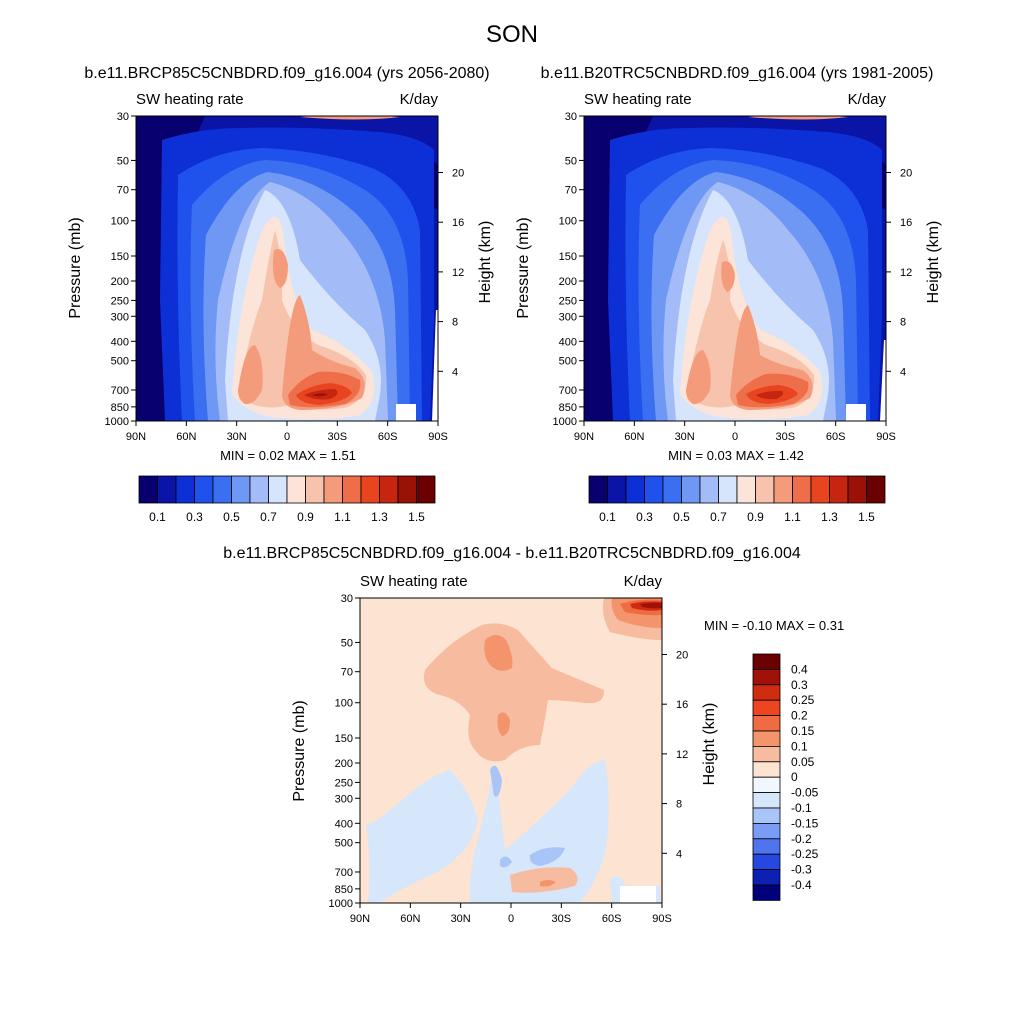 The height and width of the screenshot is (1024, 1024). Describe the element at coordinates (903, 323) in the screenshot. I see `height-tick-label: 8` at that location.